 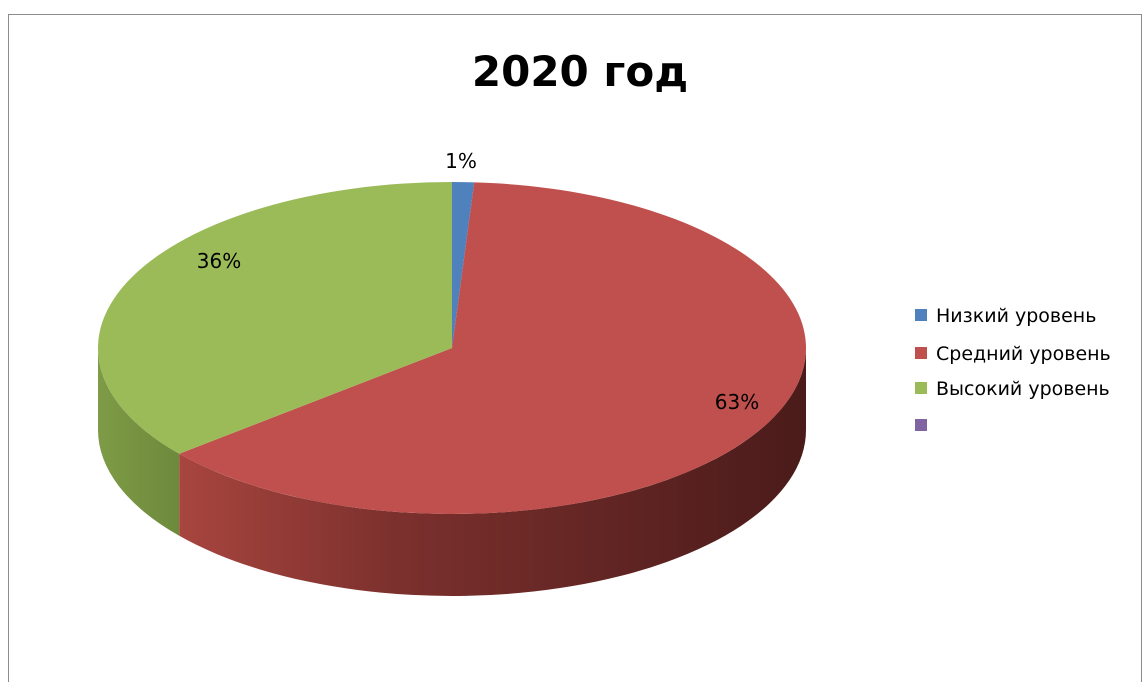 What do you see at coordinates (463, 265) in the screenshot?
I see `pie-slice-low` at bounding box center [463, 265].